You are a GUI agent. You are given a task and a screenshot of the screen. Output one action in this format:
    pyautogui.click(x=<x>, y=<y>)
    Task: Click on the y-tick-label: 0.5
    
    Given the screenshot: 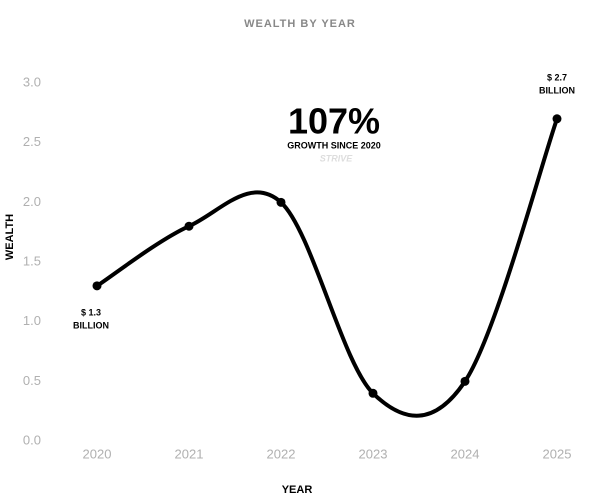 What is the action you would take?
    pyautogui.click(x=32, y=380)
    